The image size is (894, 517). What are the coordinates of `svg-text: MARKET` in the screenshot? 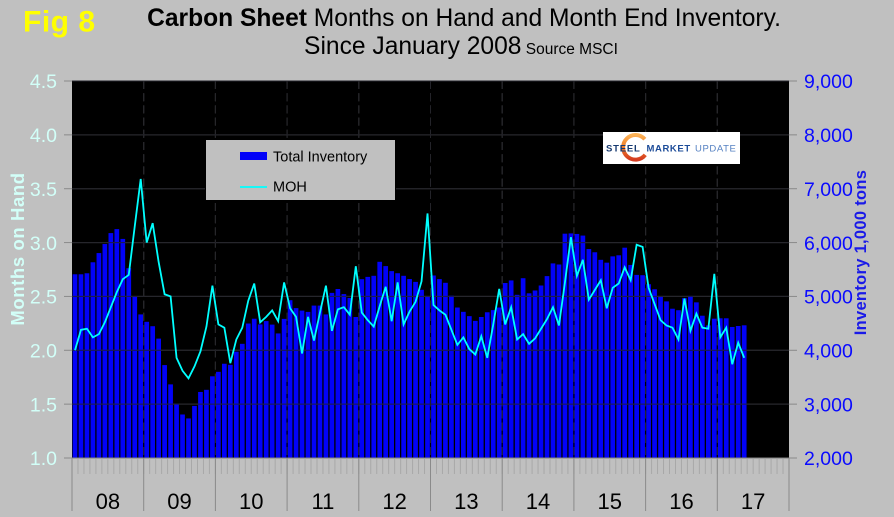 It's located at (669, 149).